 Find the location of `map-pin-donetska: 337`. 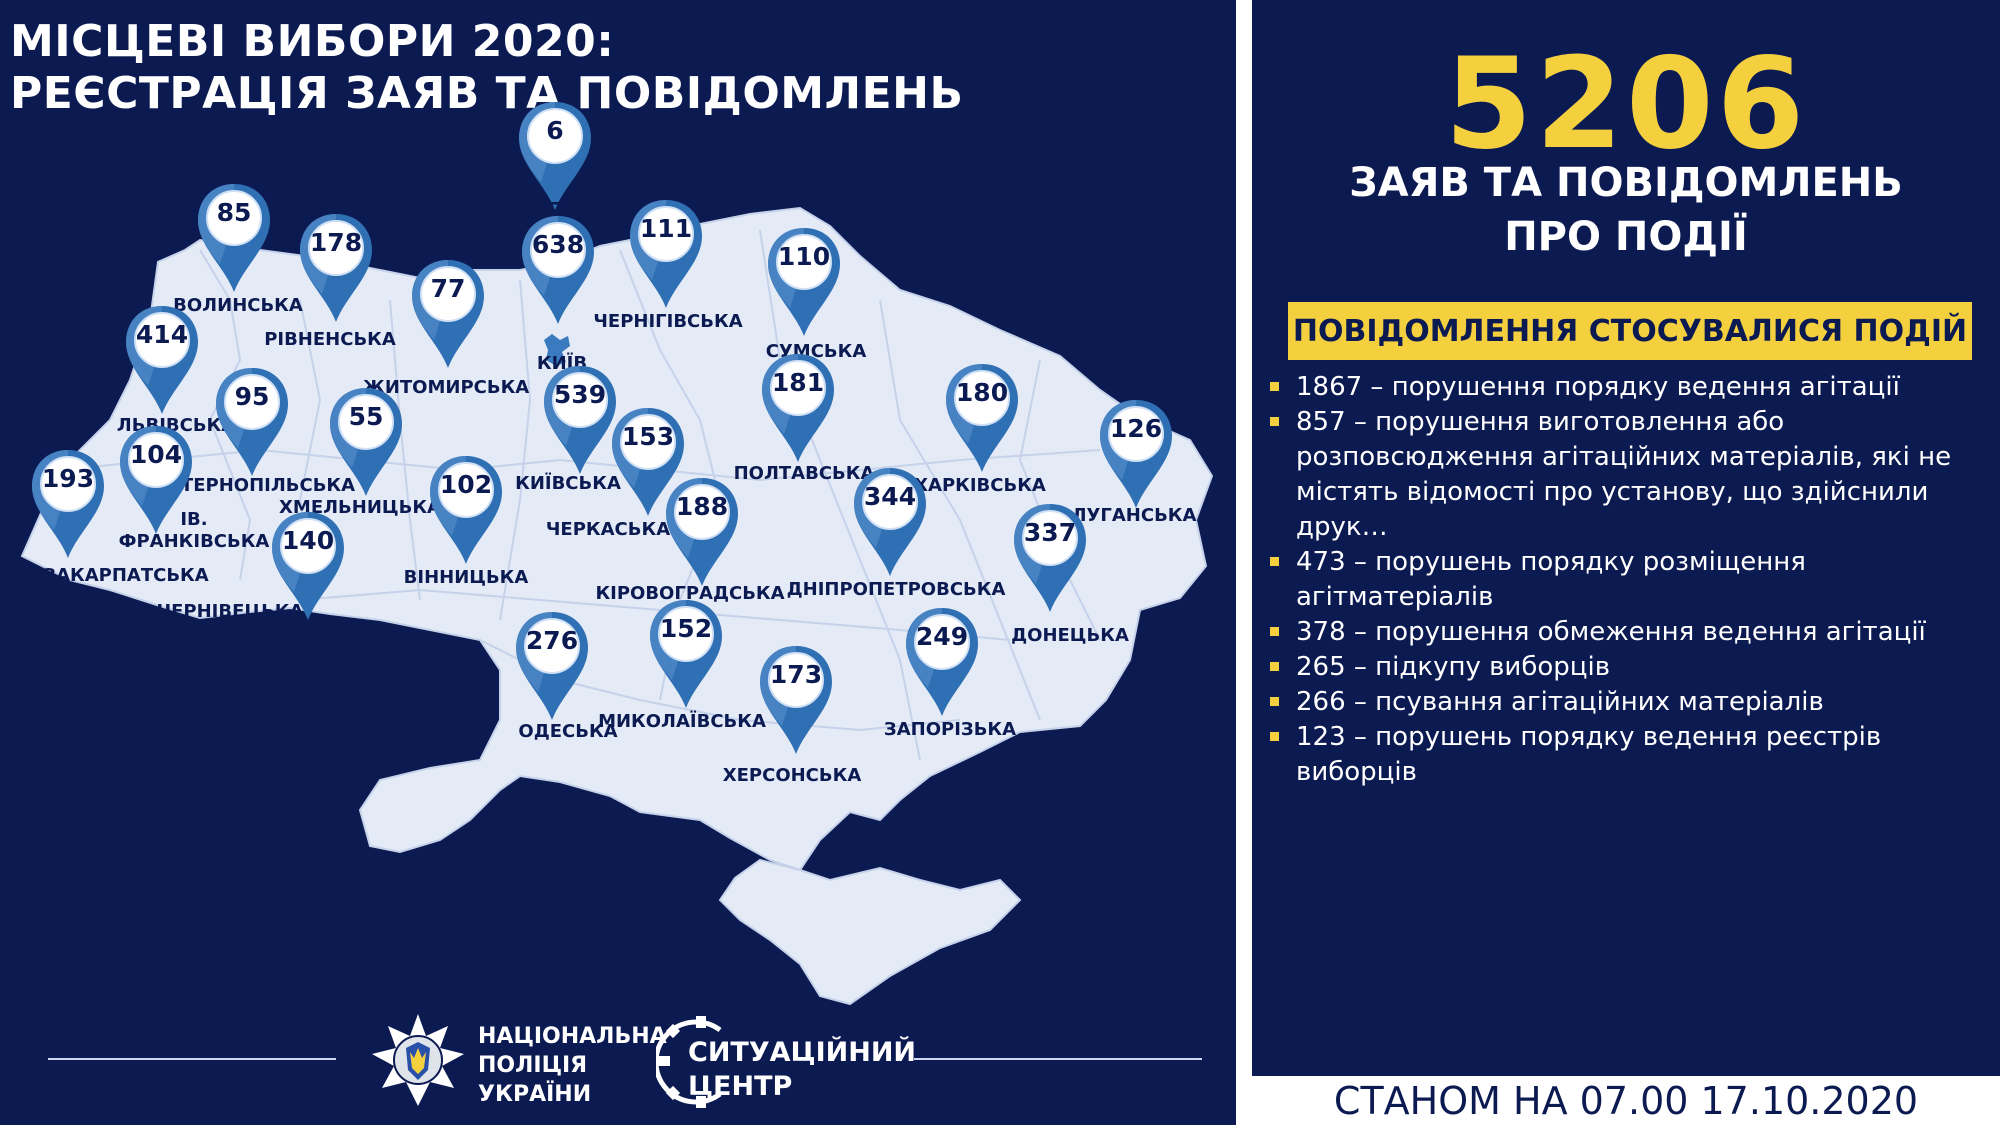

map-pin-donetska: 337 is located at coordinates (1050, 559).